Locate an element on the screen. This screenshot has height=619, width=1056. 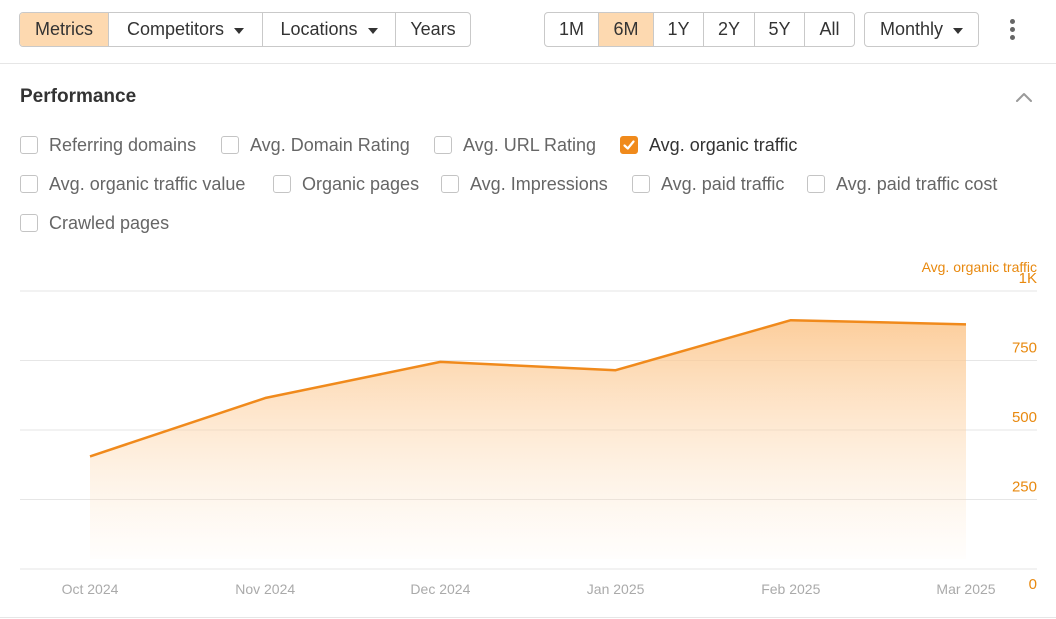
tab-metrics: Metrics is located at coordinates (64, 29).